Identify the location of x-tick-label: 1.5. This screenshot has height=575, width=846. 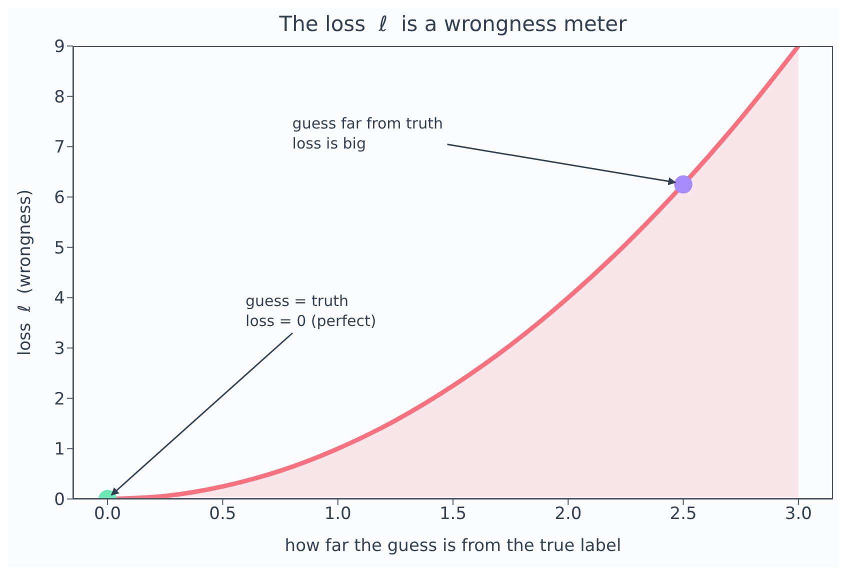
(453, 514).